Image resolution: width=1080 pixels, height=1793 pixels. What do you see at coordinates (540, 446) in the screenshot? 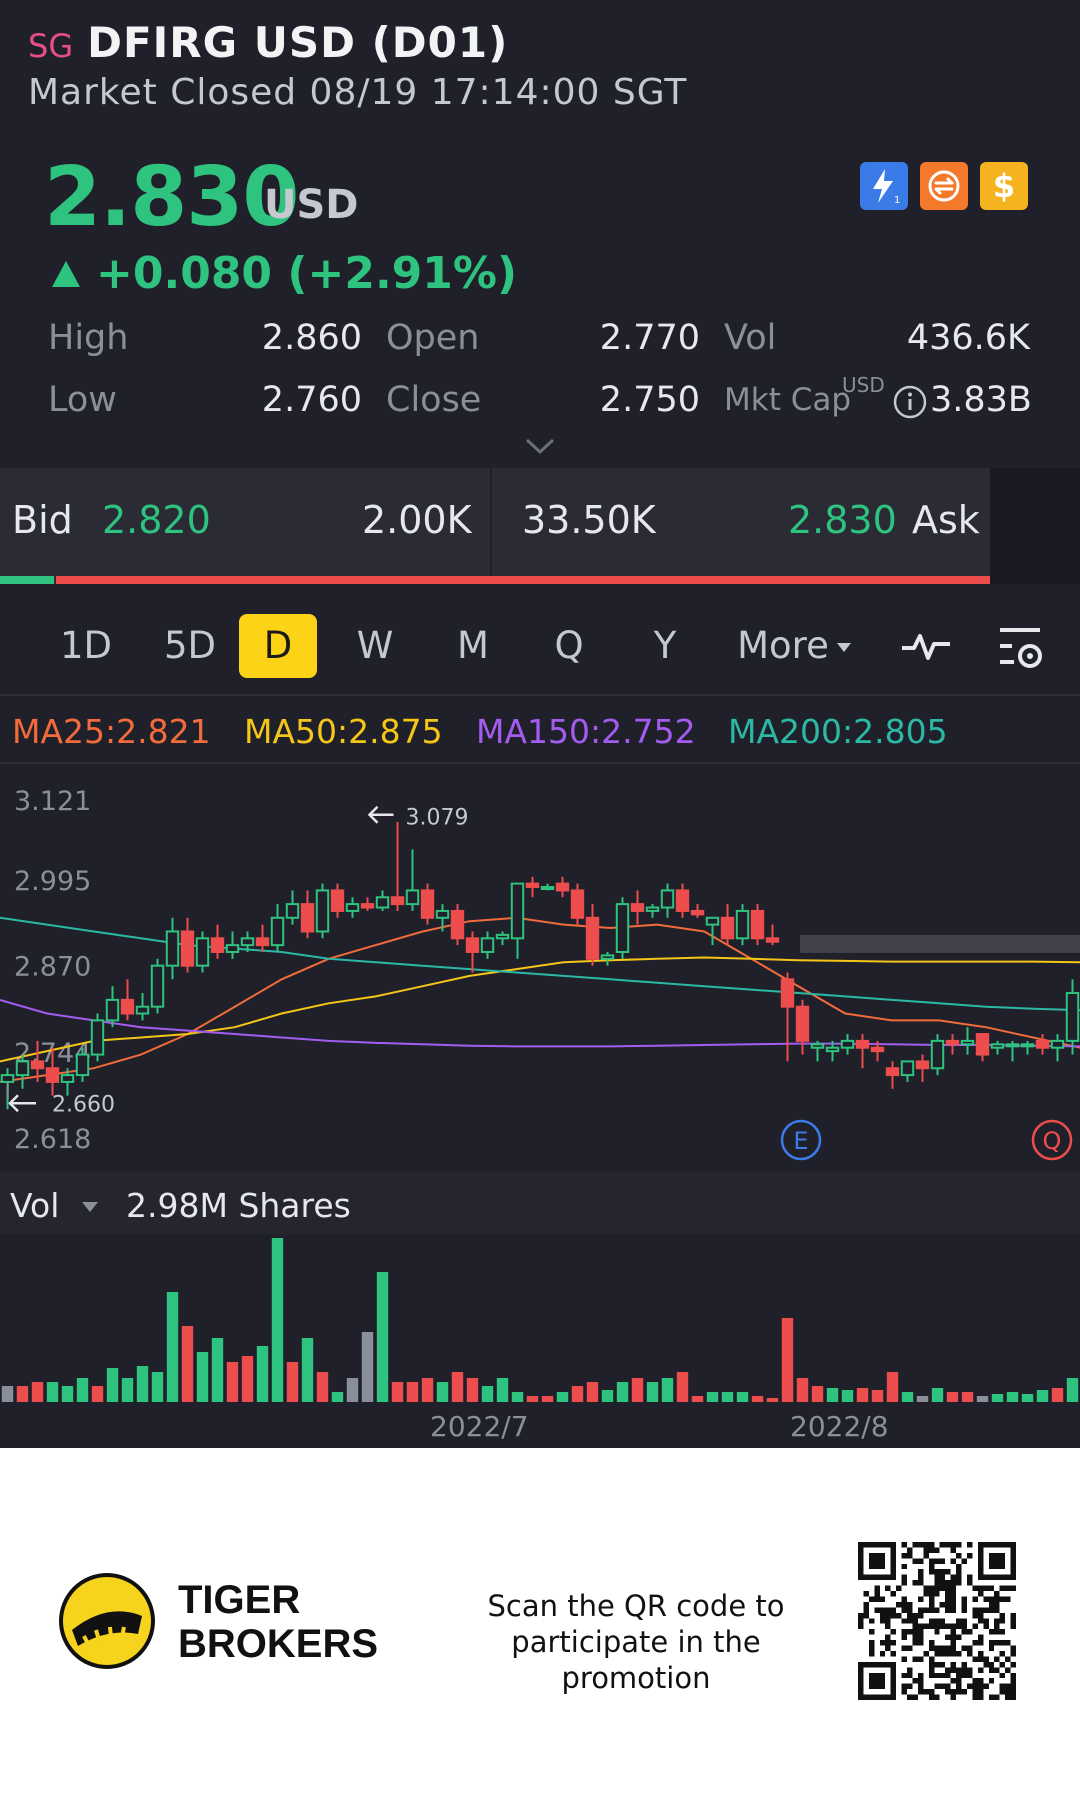
I see `chevron-down-icon` at bounding box center [540, 446].